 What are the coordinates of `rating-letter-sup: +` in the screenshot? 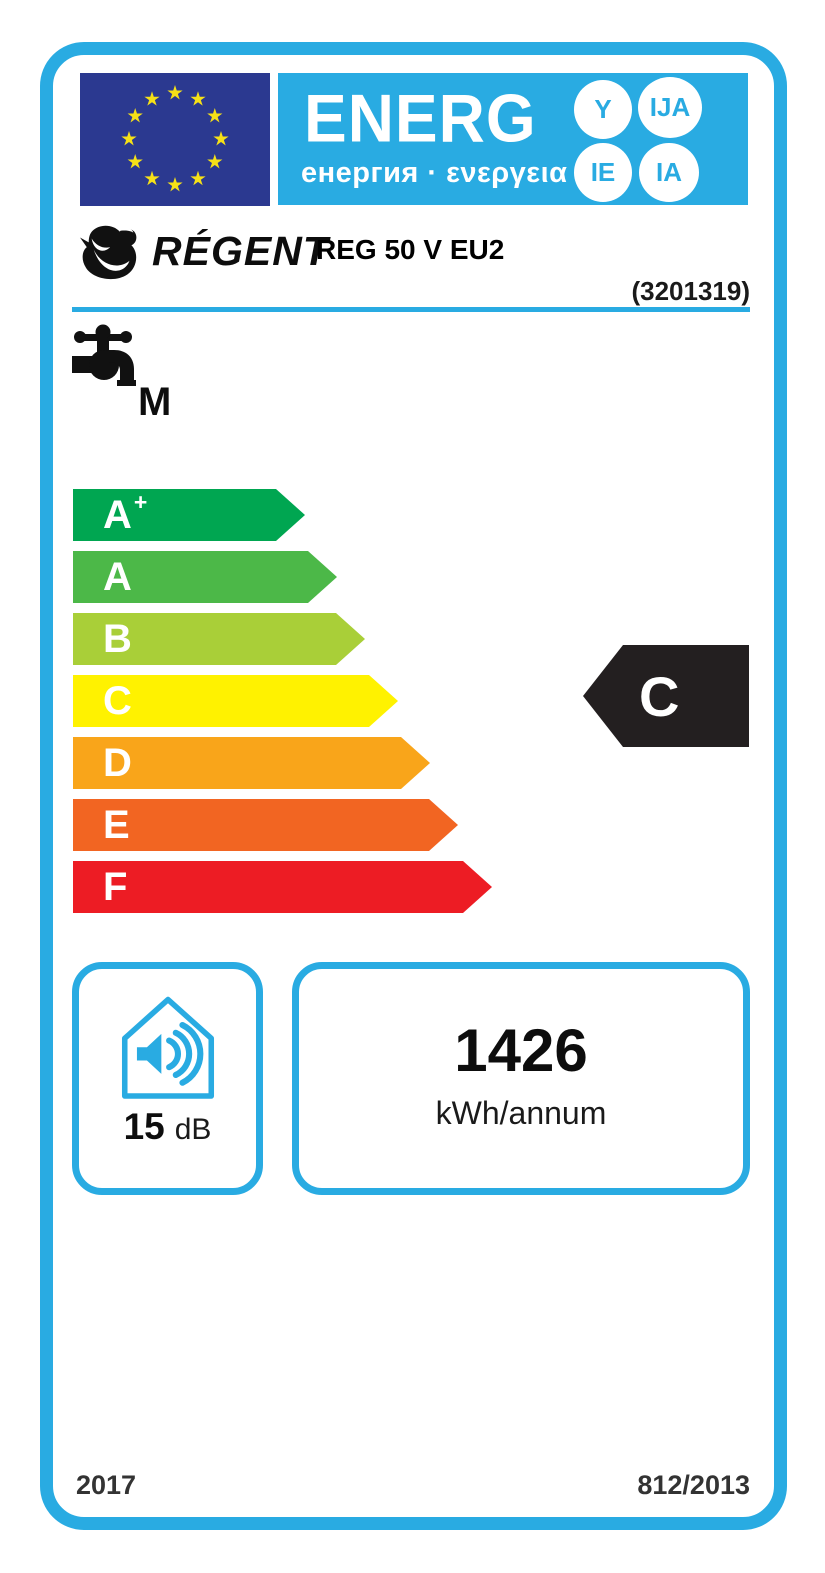 It's located at (140, 501).